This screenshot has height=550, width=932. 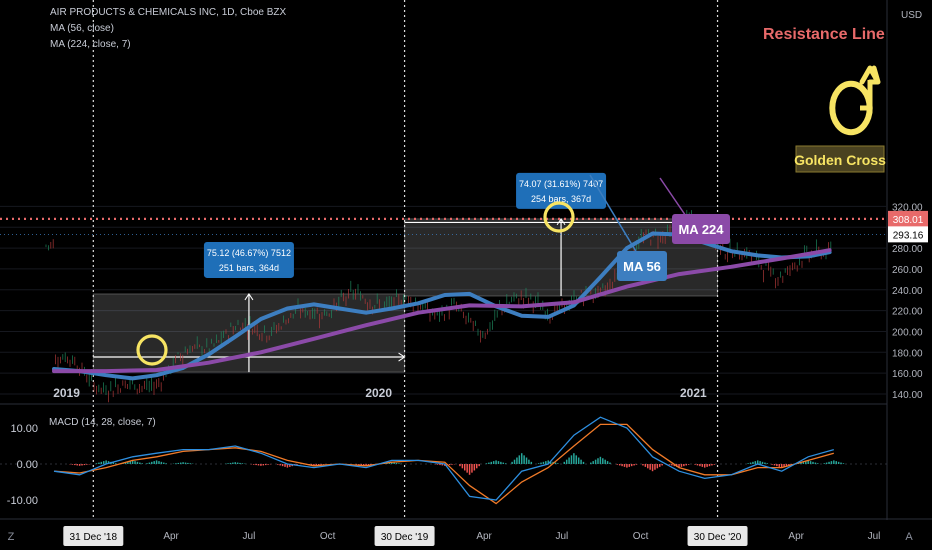 What do you see at coordinates (24, 429) in the screenshot?
I see `macd-y-tick-label: 10.00` at bounding box center [24, 429].